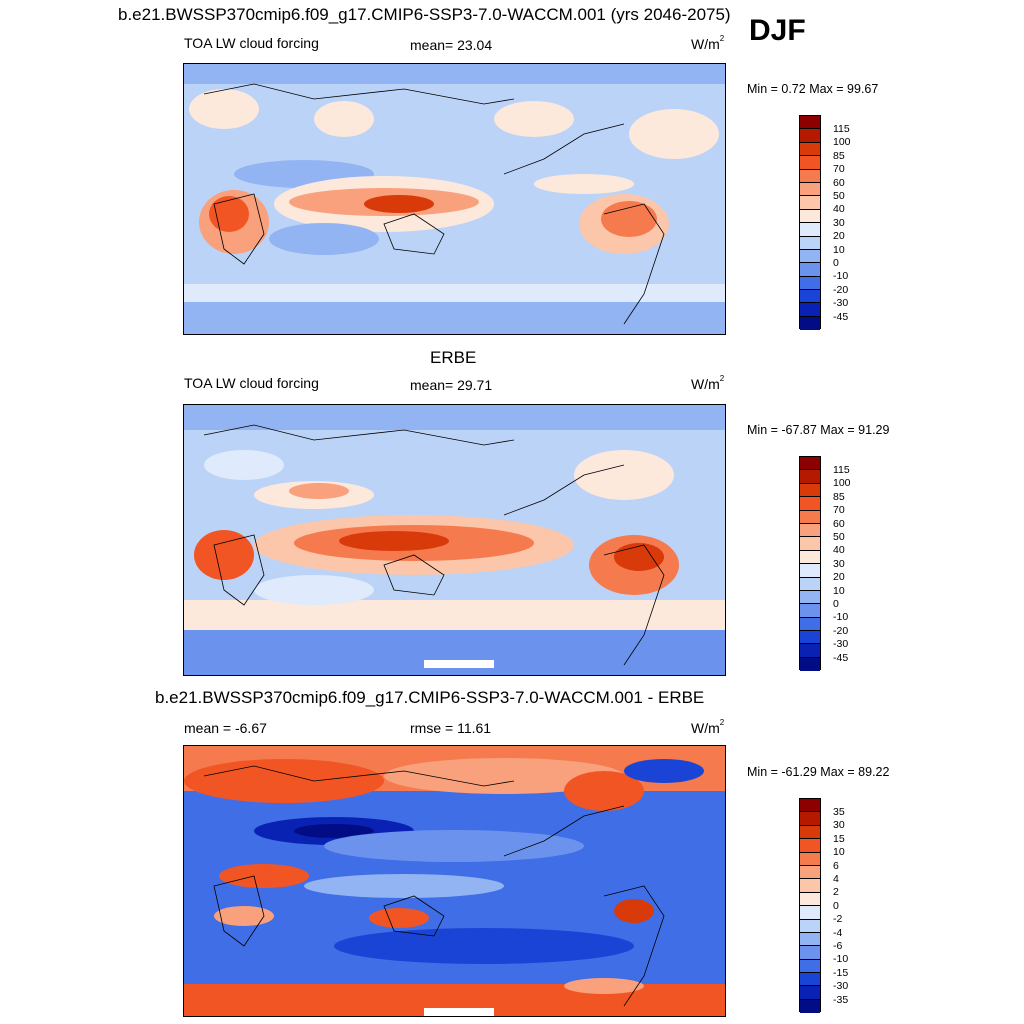  What do you see at coordinates (777, 30) in the screenshot?
I see `season-label: DJF` at bounding box center [777, 30].